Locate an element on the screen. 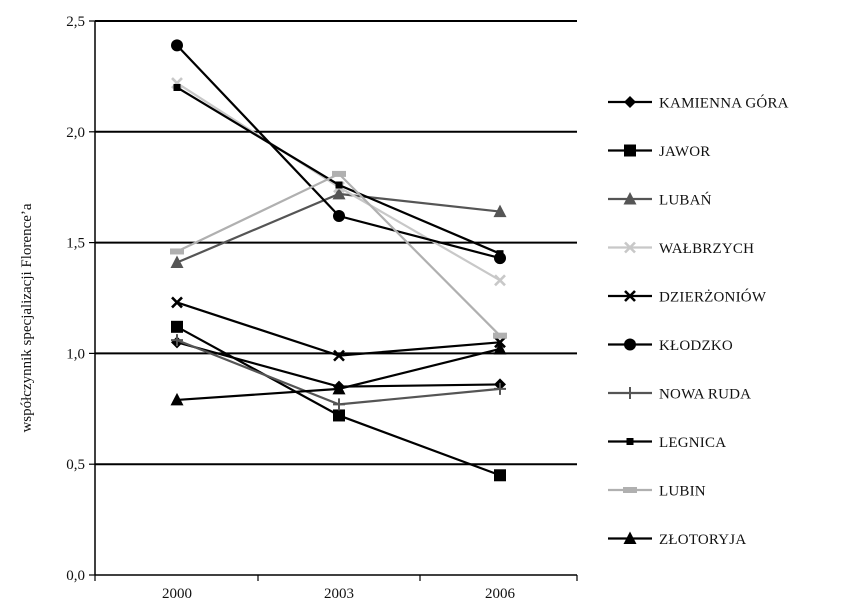 The image size is (846, 605). y-tick-label: 1,5 is located at coordinates (75, 244).